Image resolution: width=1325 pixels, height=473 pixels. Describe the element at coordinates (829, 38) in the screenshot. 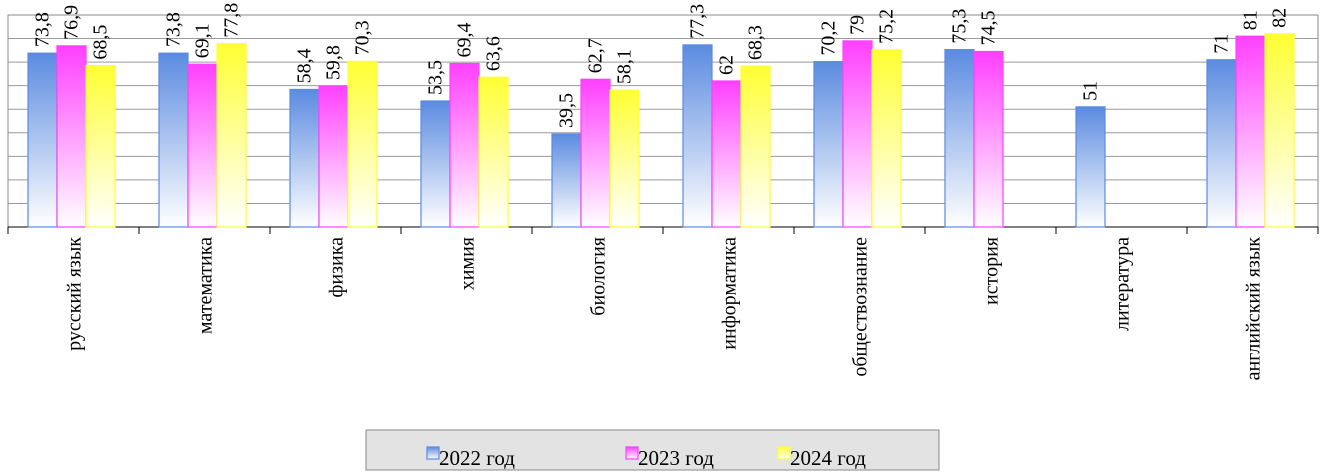

I see `data-label: 70,2` at that location.